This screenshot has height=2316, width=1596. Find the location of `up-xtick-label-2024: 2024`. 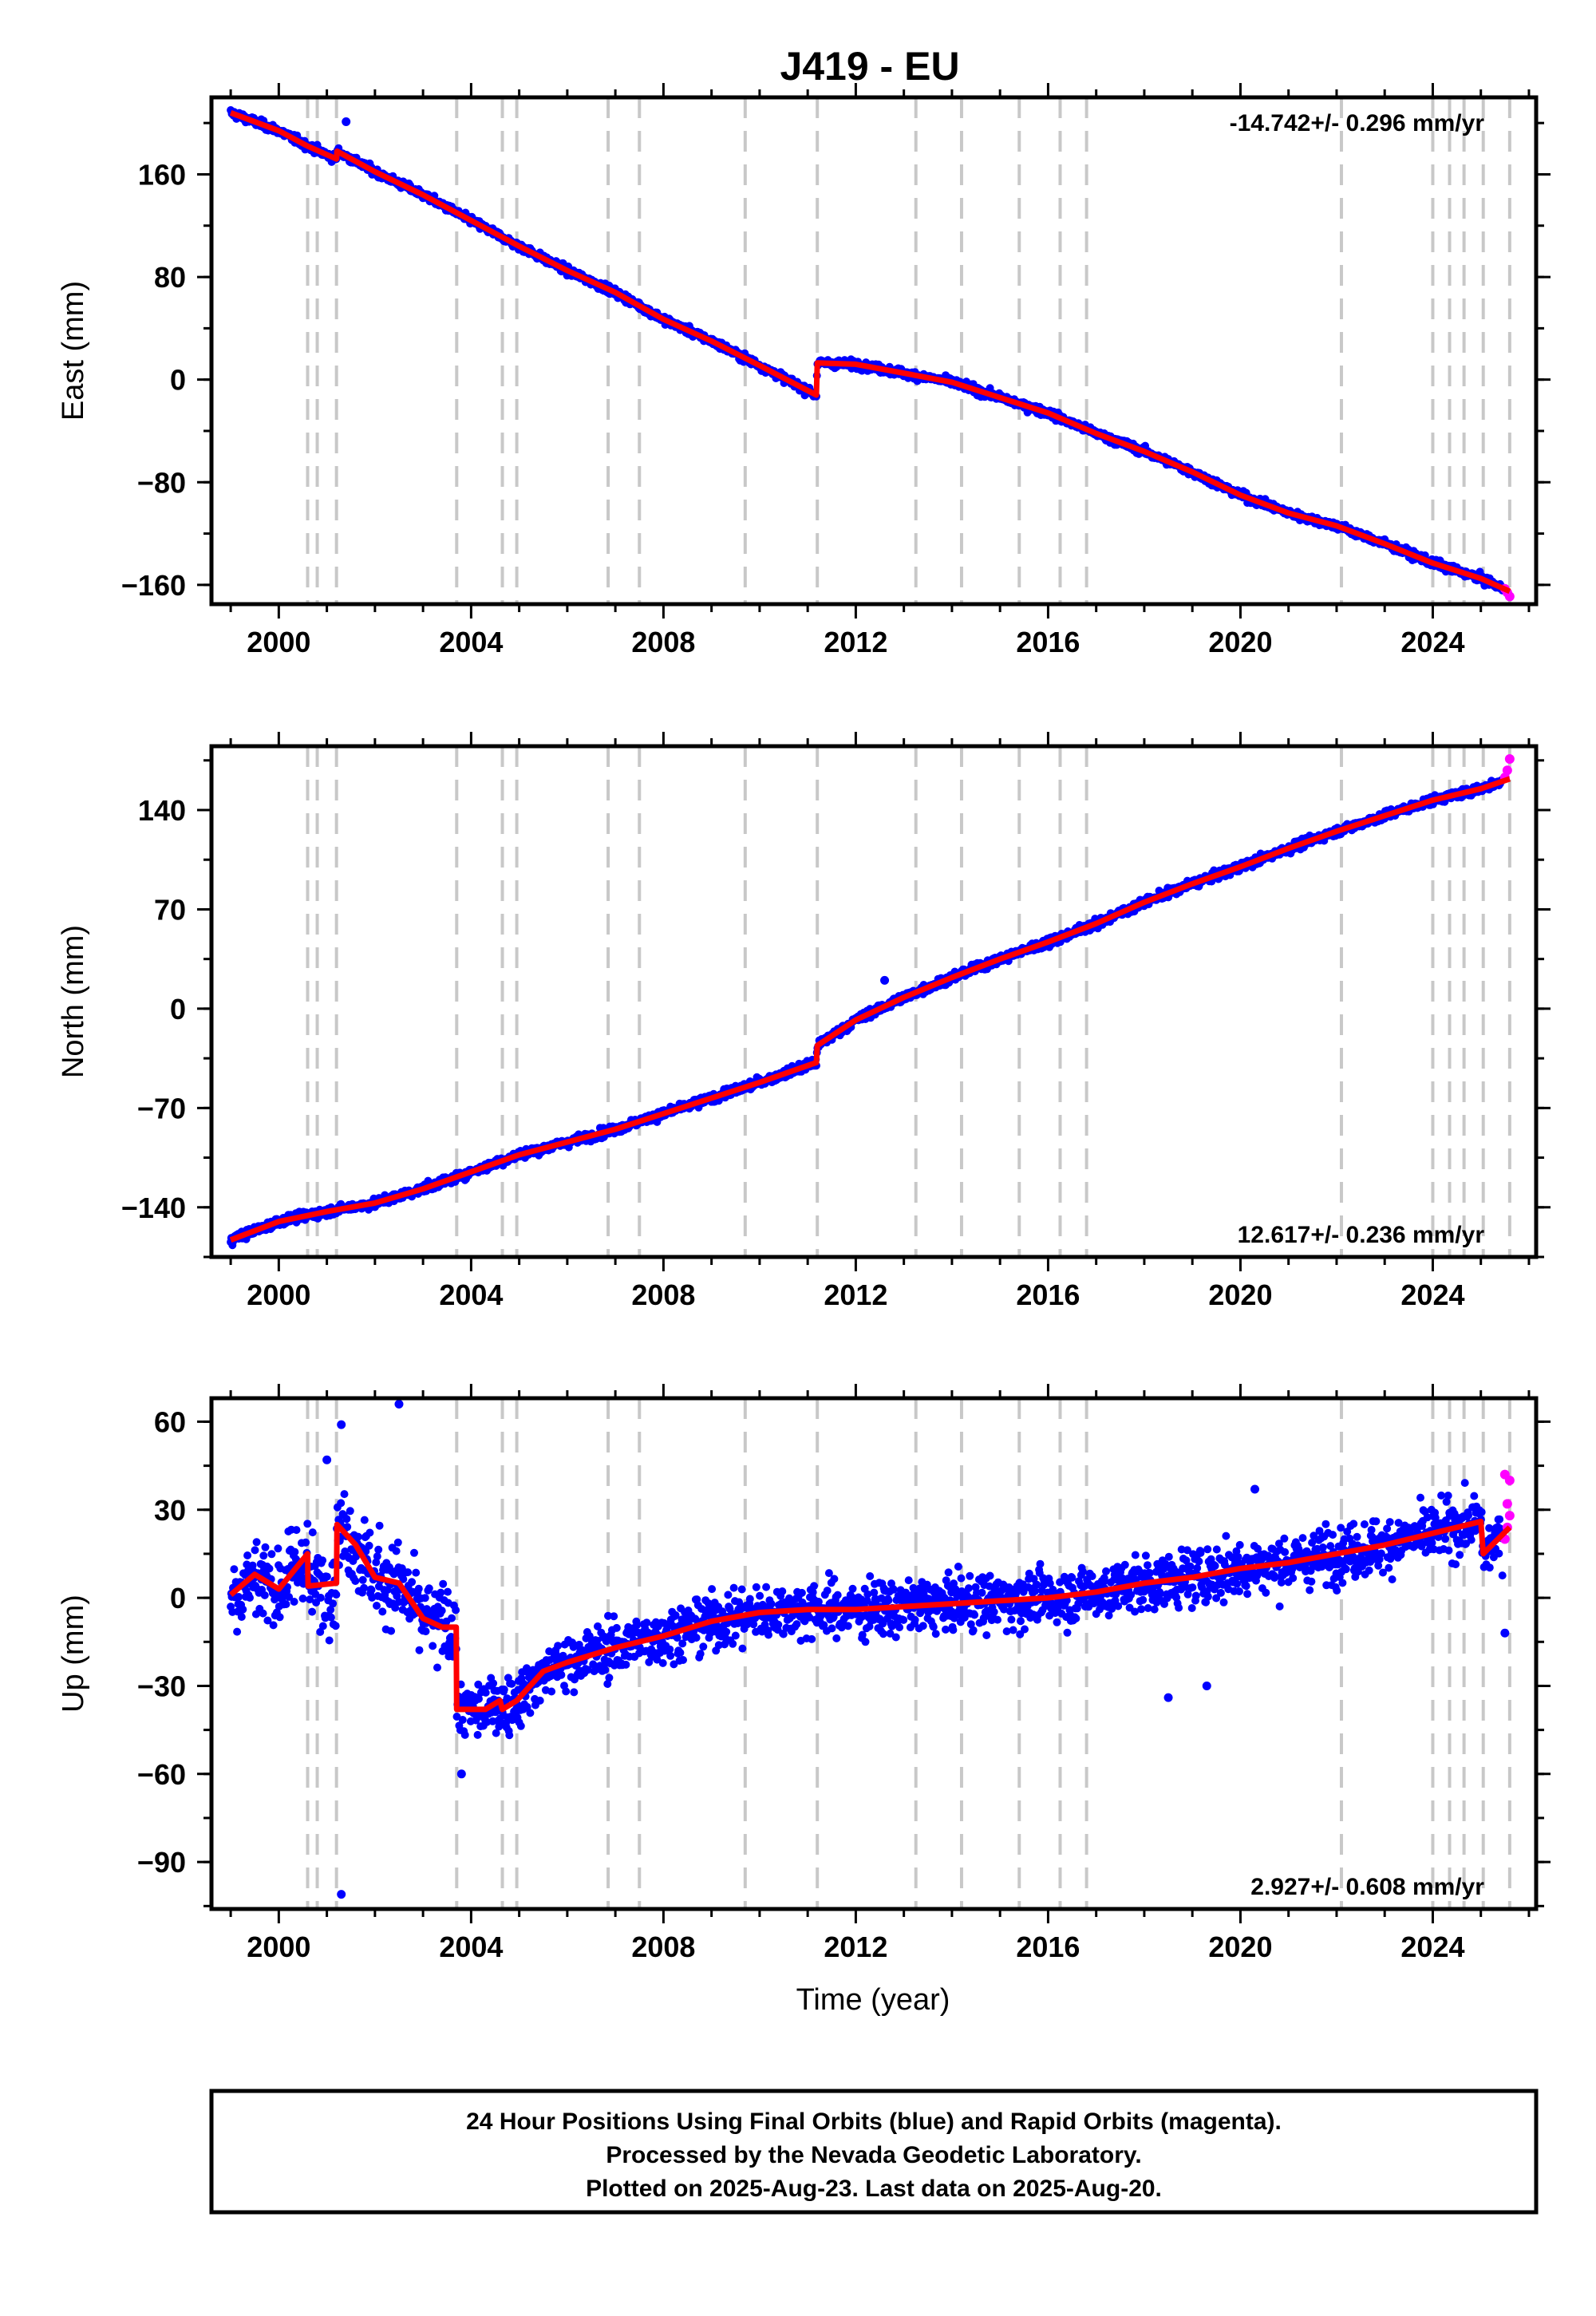

up-xtick-label-2024: 2024 is located at coordinates (1432, 1947).